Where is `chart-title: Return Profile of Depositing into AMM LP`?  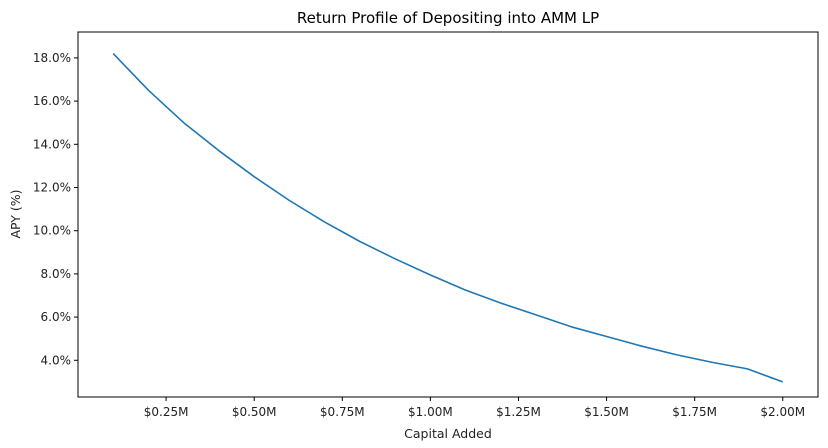 chart-title: Return Profile of Depositing into AMM LP is located at coordinates (448, 18).